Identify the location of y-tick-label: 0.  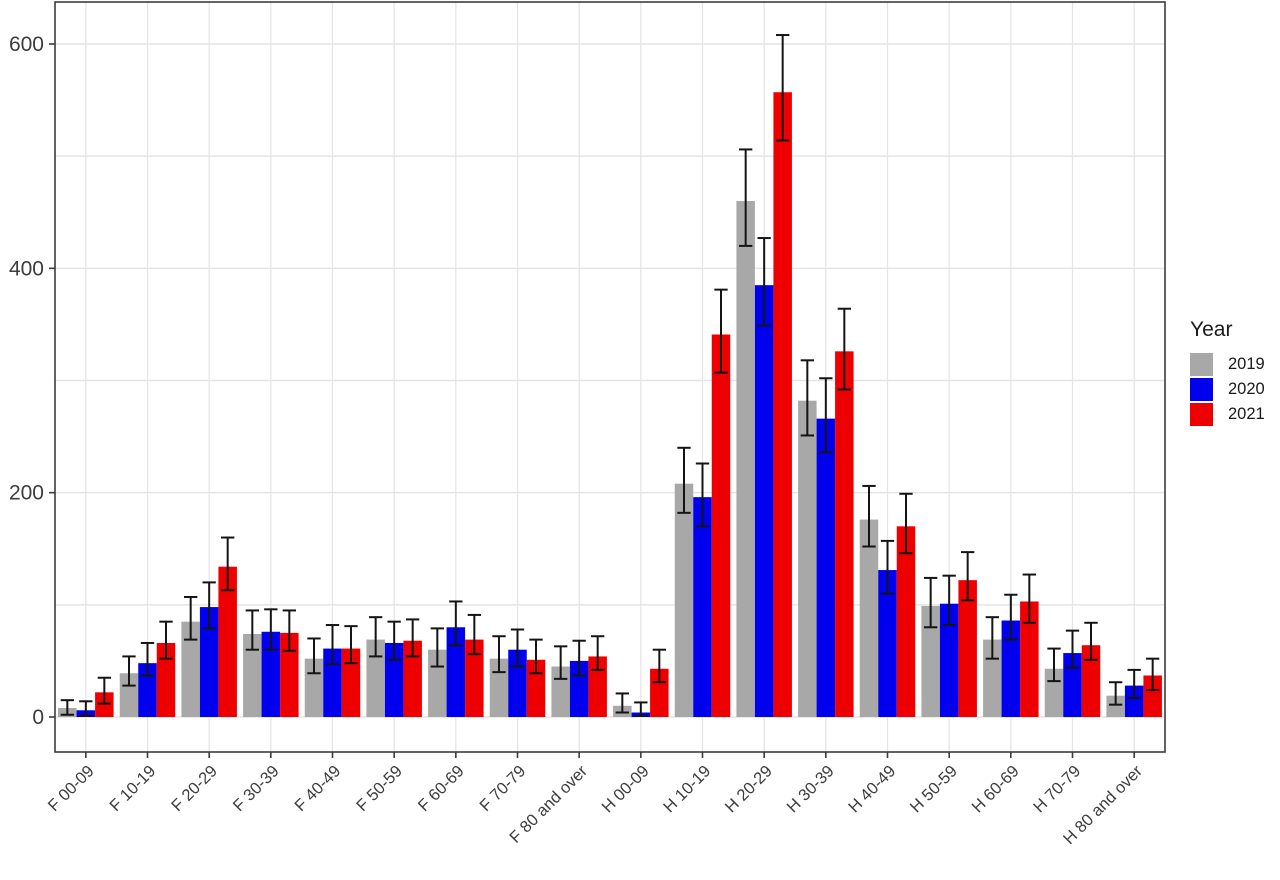
(38, 717).